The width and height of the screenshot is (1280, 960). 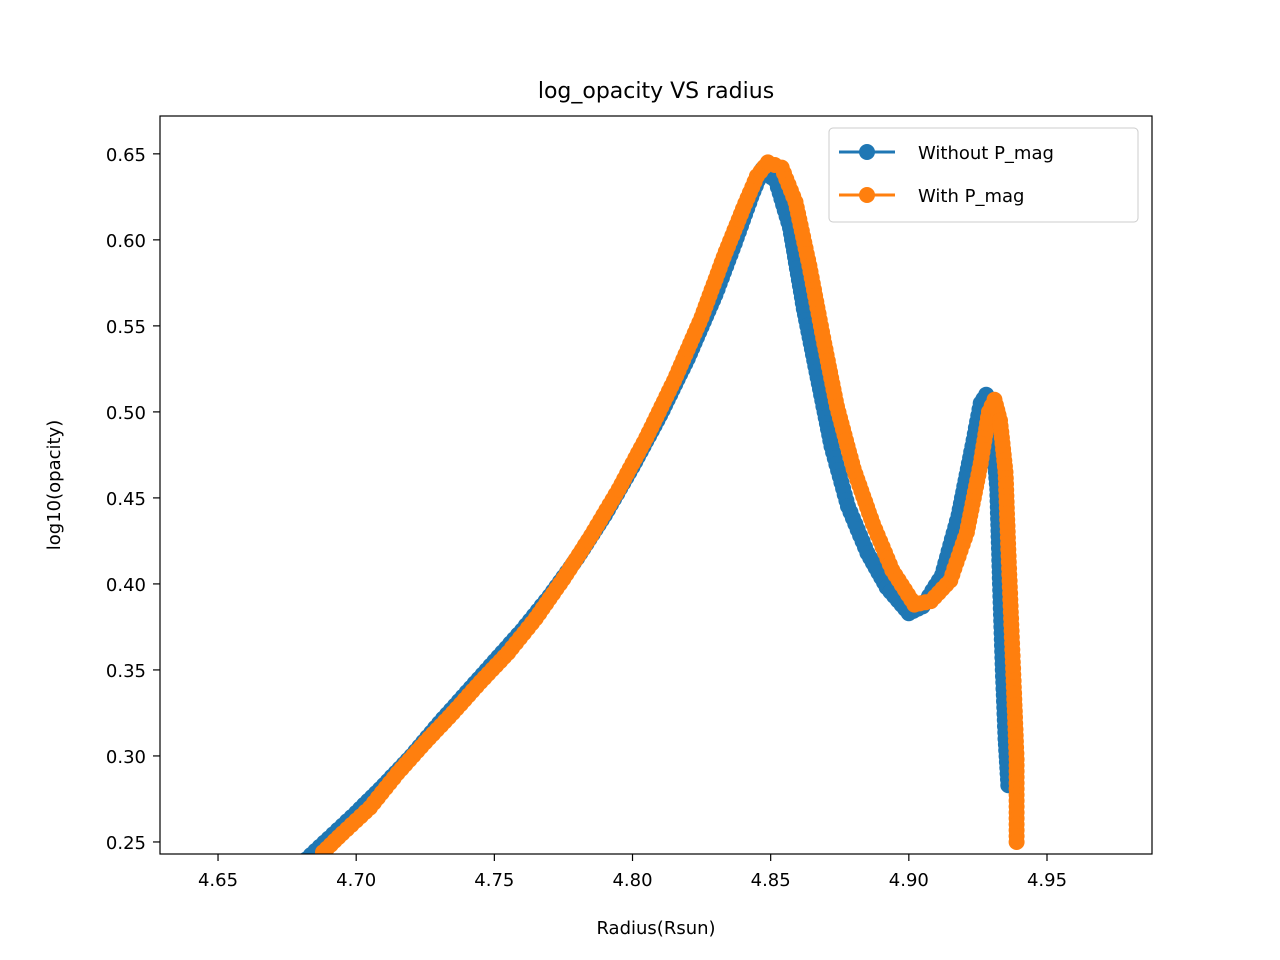 What do you see at coordinates (494, 880) in the screenshot?
I see `x-tick-label: 4.75` at bounding box center [494, 880].